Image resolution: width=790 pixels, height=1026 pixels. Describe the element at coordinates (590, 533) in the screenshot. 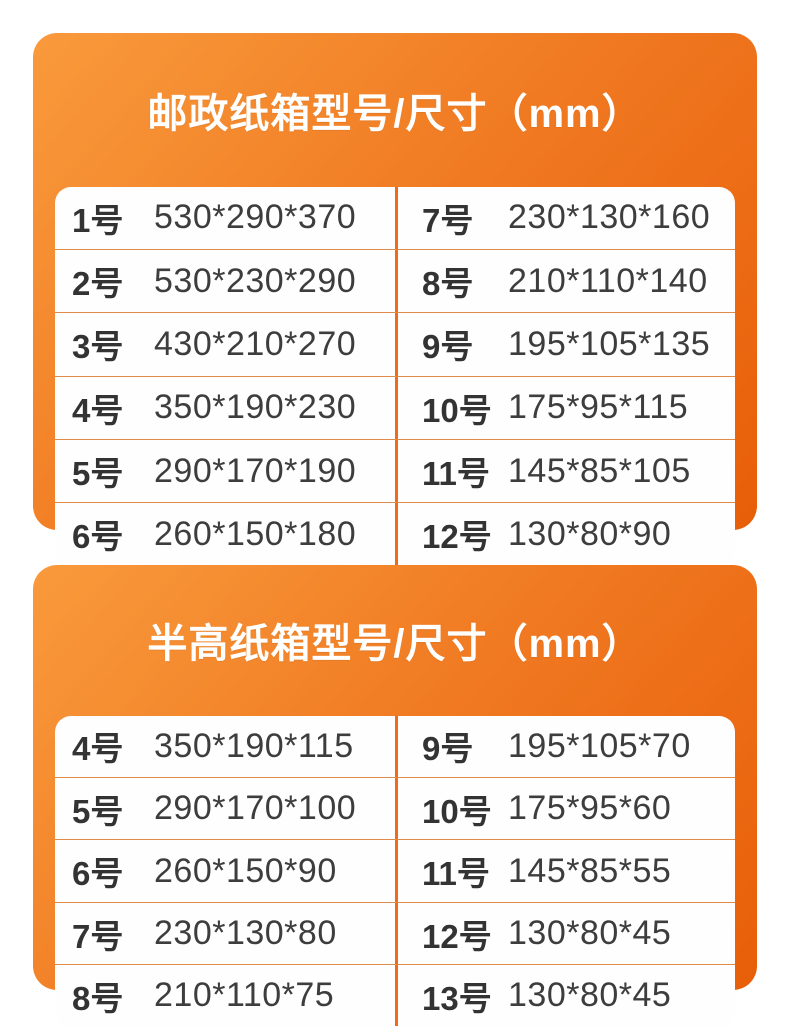

I see `box-size-value: 130*80*90` at that location.